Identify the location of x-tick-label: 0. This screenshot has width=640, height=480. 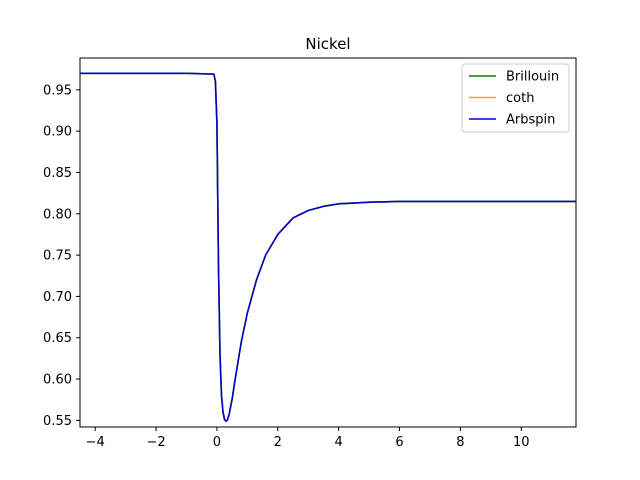
(217, 442).